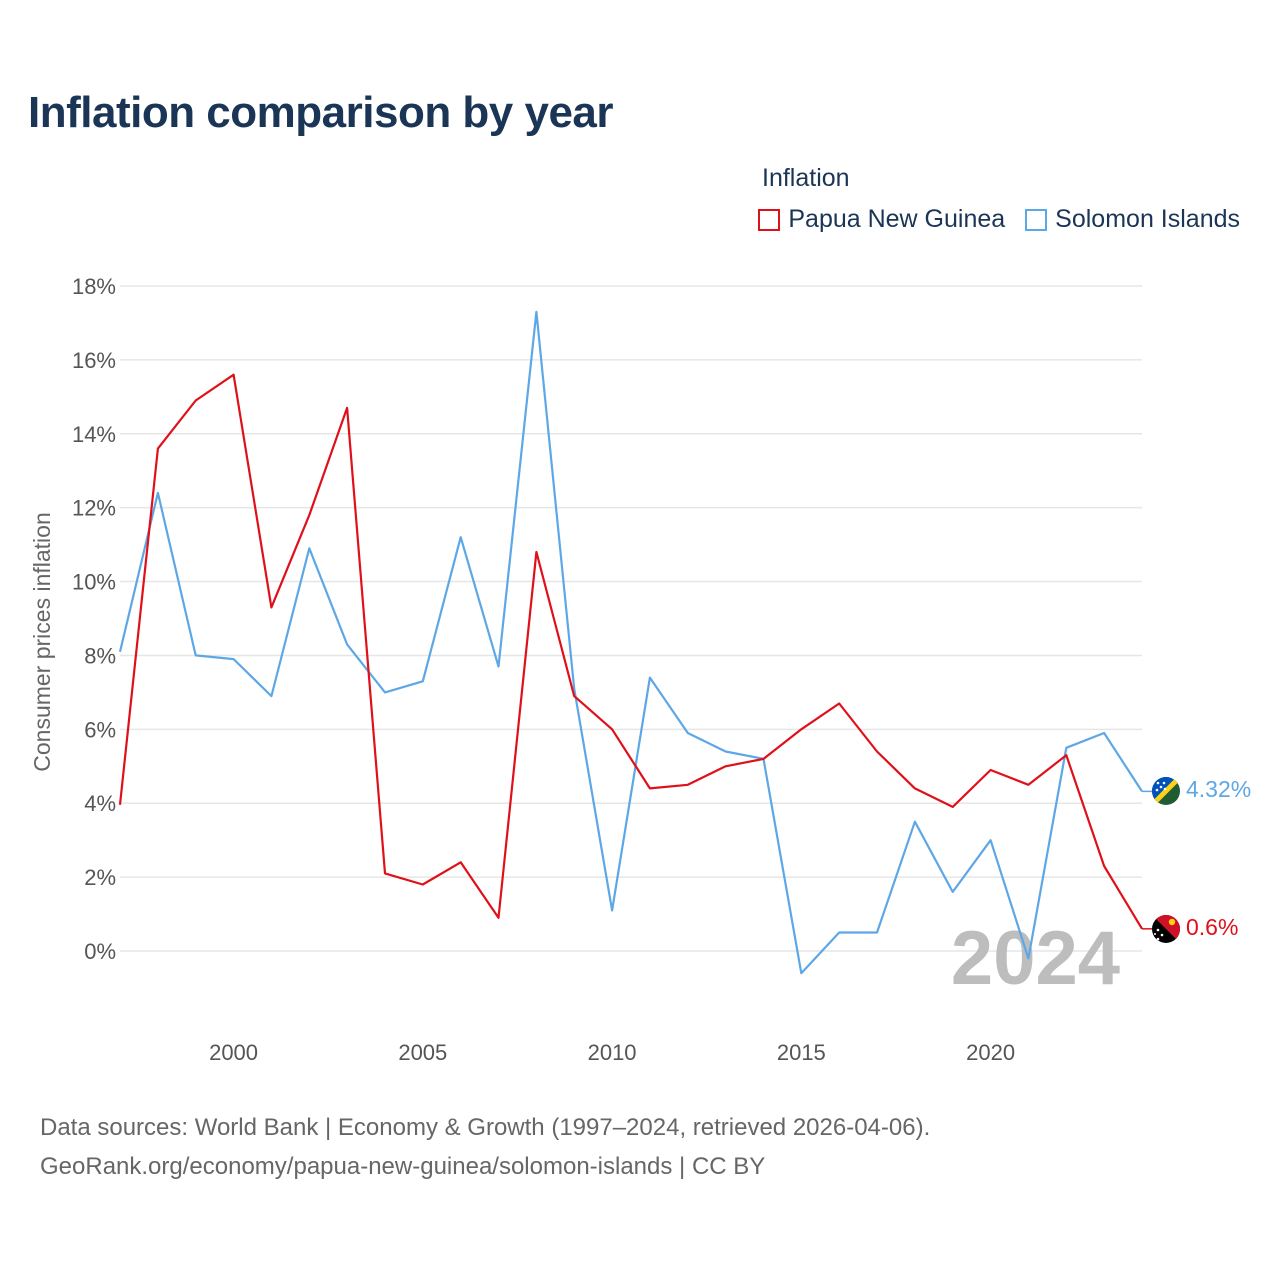 The image size is (1280, 1280). What do you see at coordinates (1166, 929) in the screenshot?
I see `papua-new-guinea-flag` at bounding box center [1166, 929].